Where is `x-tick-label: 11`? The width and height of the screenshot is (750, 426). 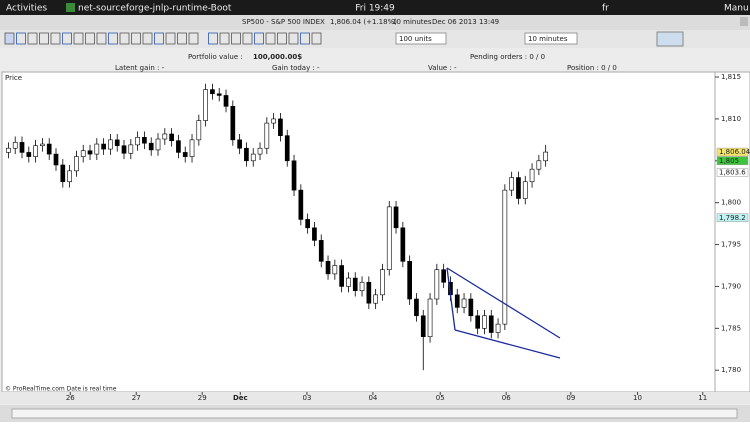 x-tick-label: 11 is located at coordinates (702, 398).